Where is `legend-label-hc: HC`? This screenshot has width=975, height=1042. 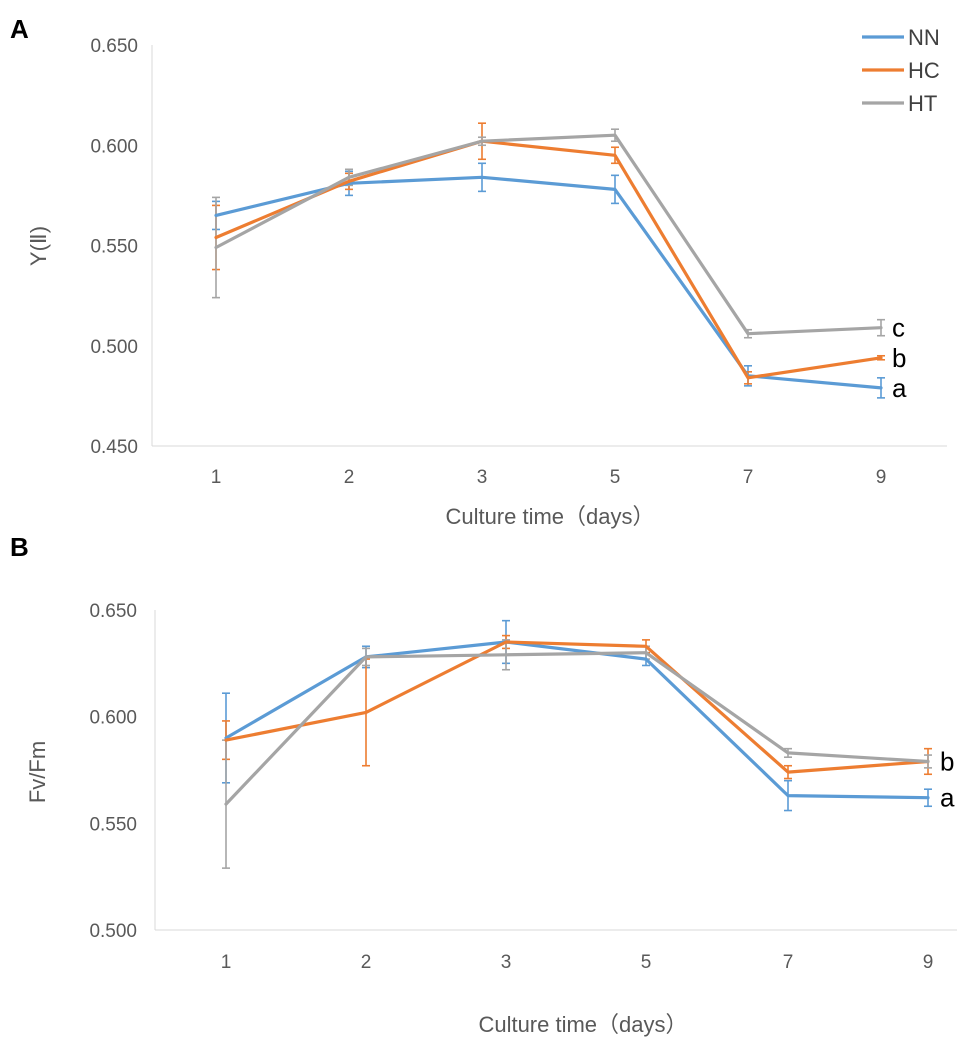
legend-label-hc: HC is located at coordinates (924, 70).